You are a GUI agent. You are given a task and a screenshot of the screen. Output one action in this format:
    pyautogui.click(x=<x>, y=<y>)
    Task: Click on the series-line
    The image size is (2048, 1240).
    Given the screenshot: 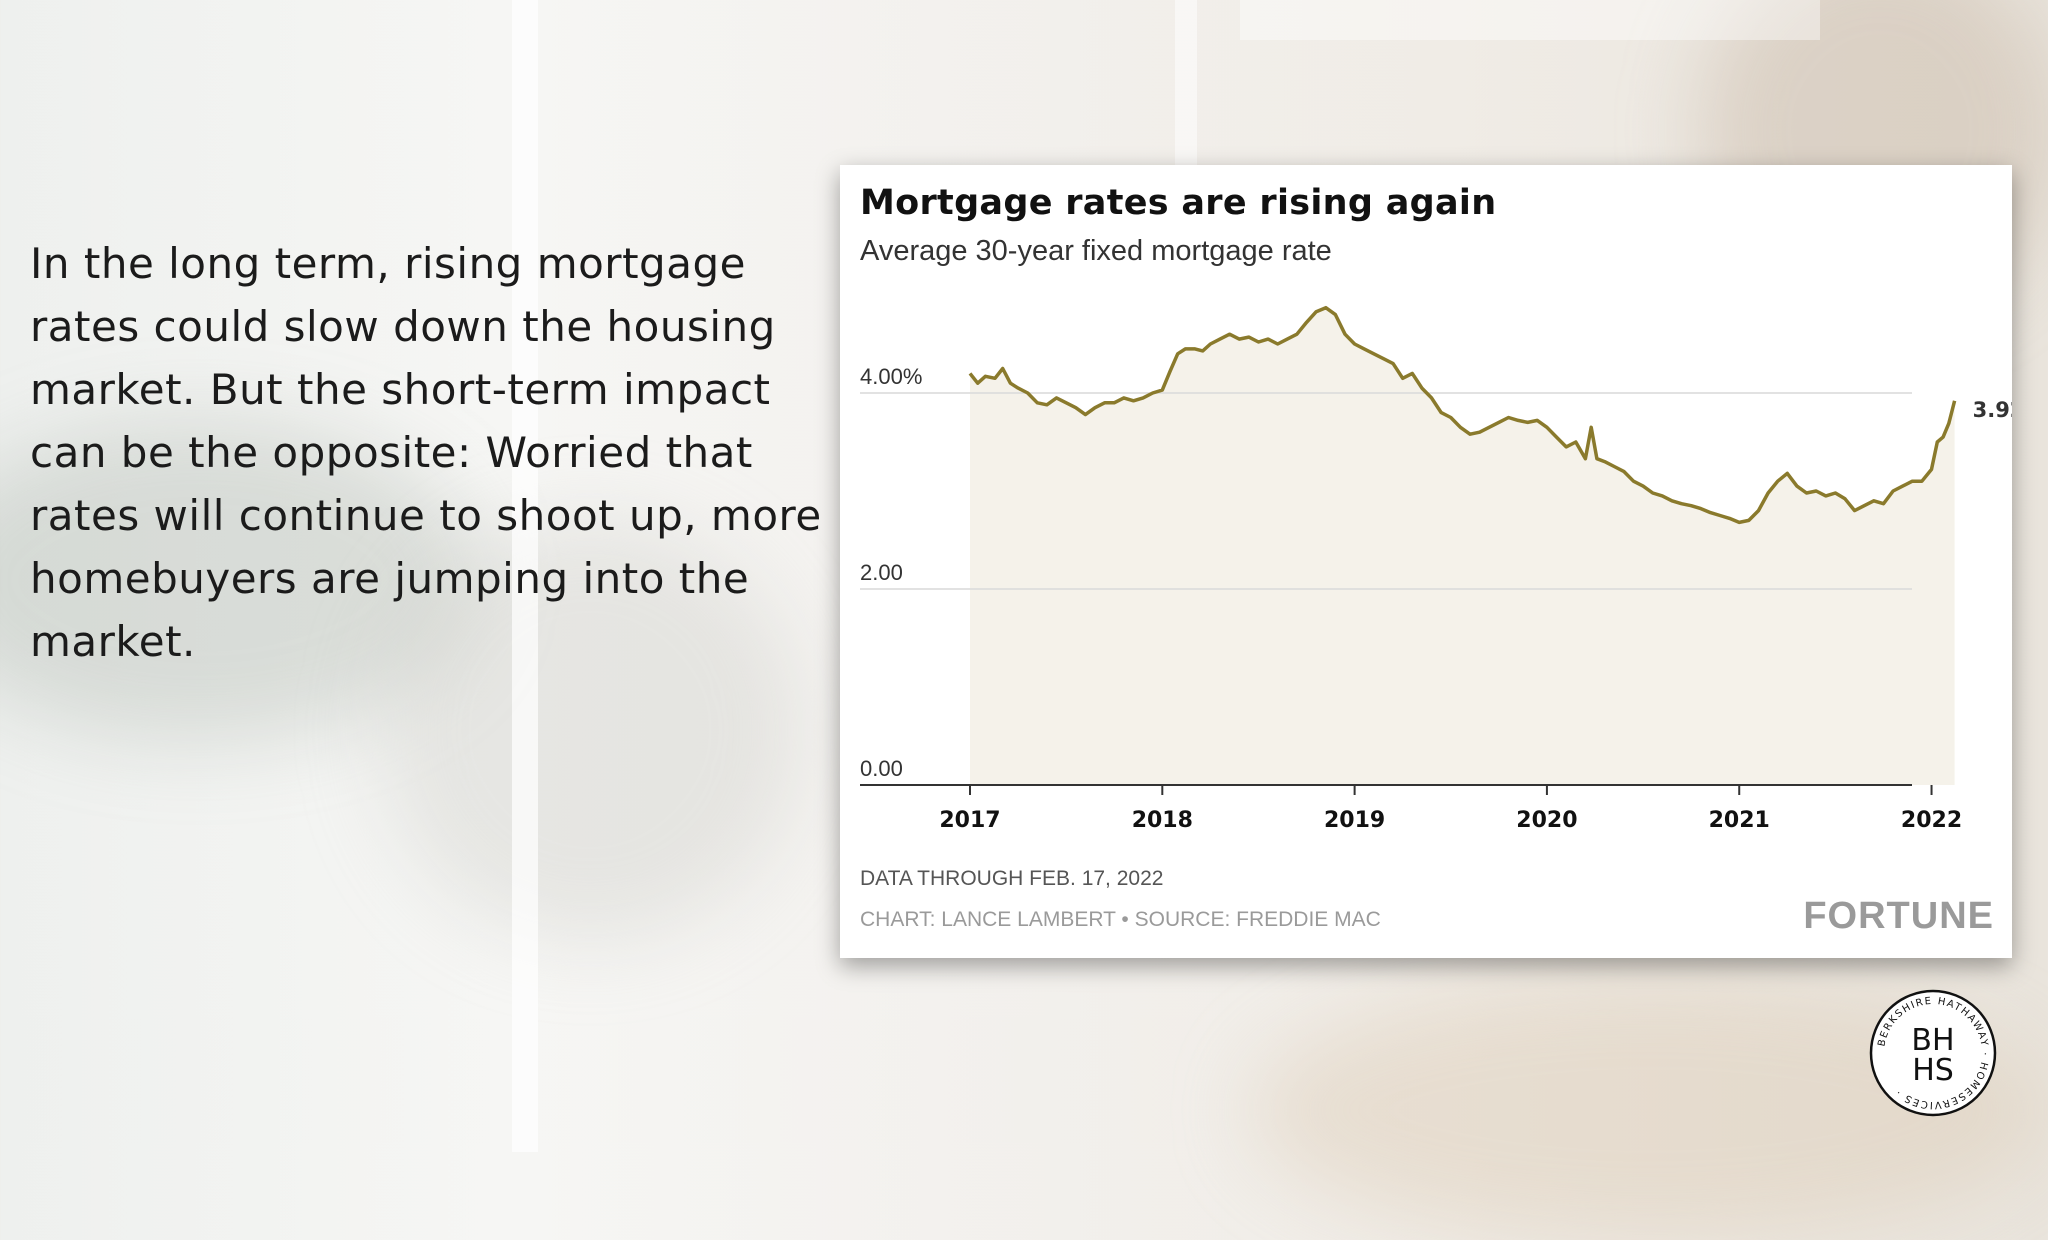 What is the action you would take?
    pyautogui.click(x=1462, y=415)
    